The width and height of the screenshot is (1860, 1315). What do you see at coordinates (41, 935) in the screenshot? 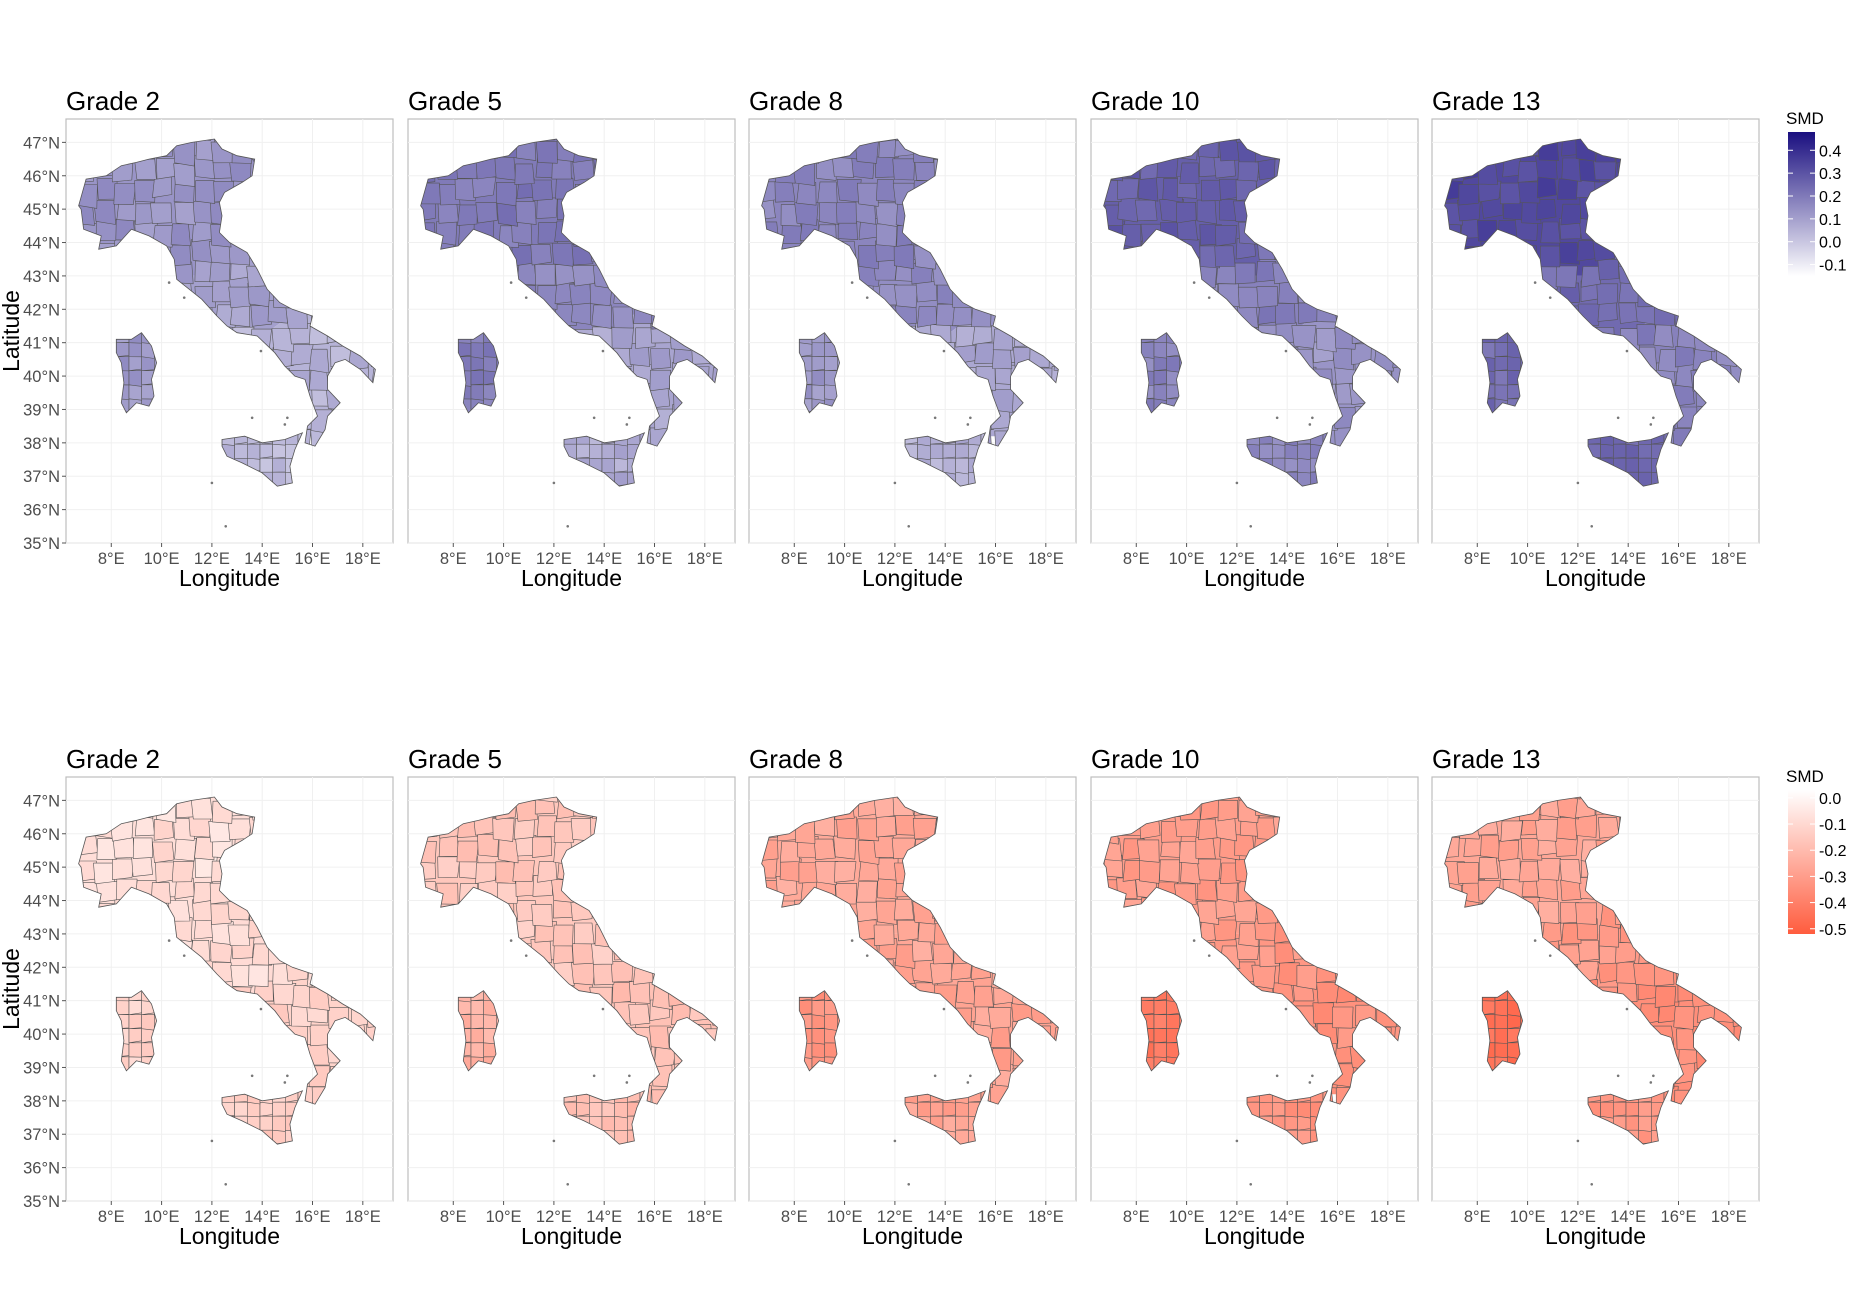
I see `y-tick-label: 43°N` at bounding box center [41, 935].